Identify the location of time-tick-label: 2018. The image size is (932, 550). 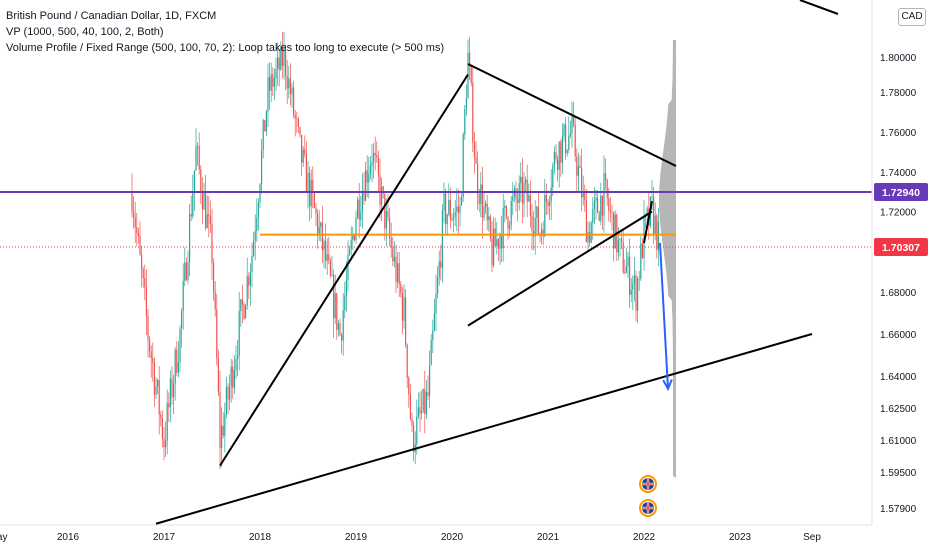
(260, 537).